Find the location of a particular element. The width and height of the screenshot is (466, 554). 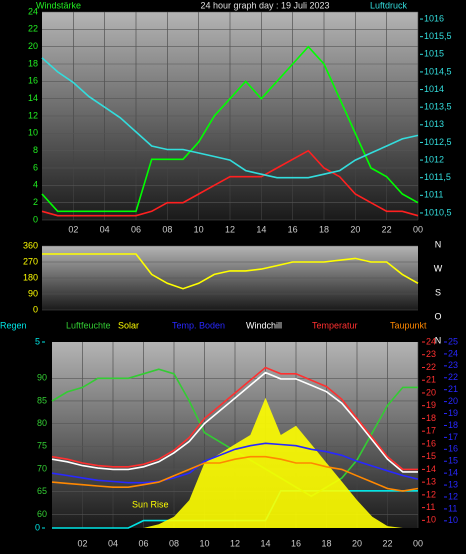

y-tick-label: 270 is located at coordinates (30, 261).